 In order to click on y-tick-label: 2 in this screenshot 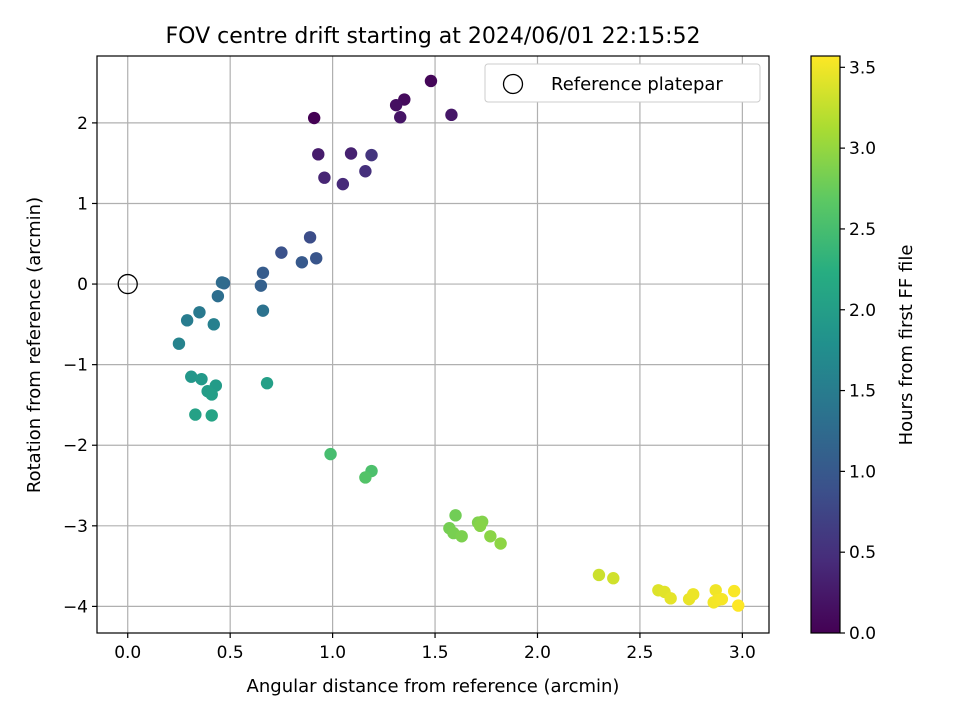, I will do `click(82, 124)`.